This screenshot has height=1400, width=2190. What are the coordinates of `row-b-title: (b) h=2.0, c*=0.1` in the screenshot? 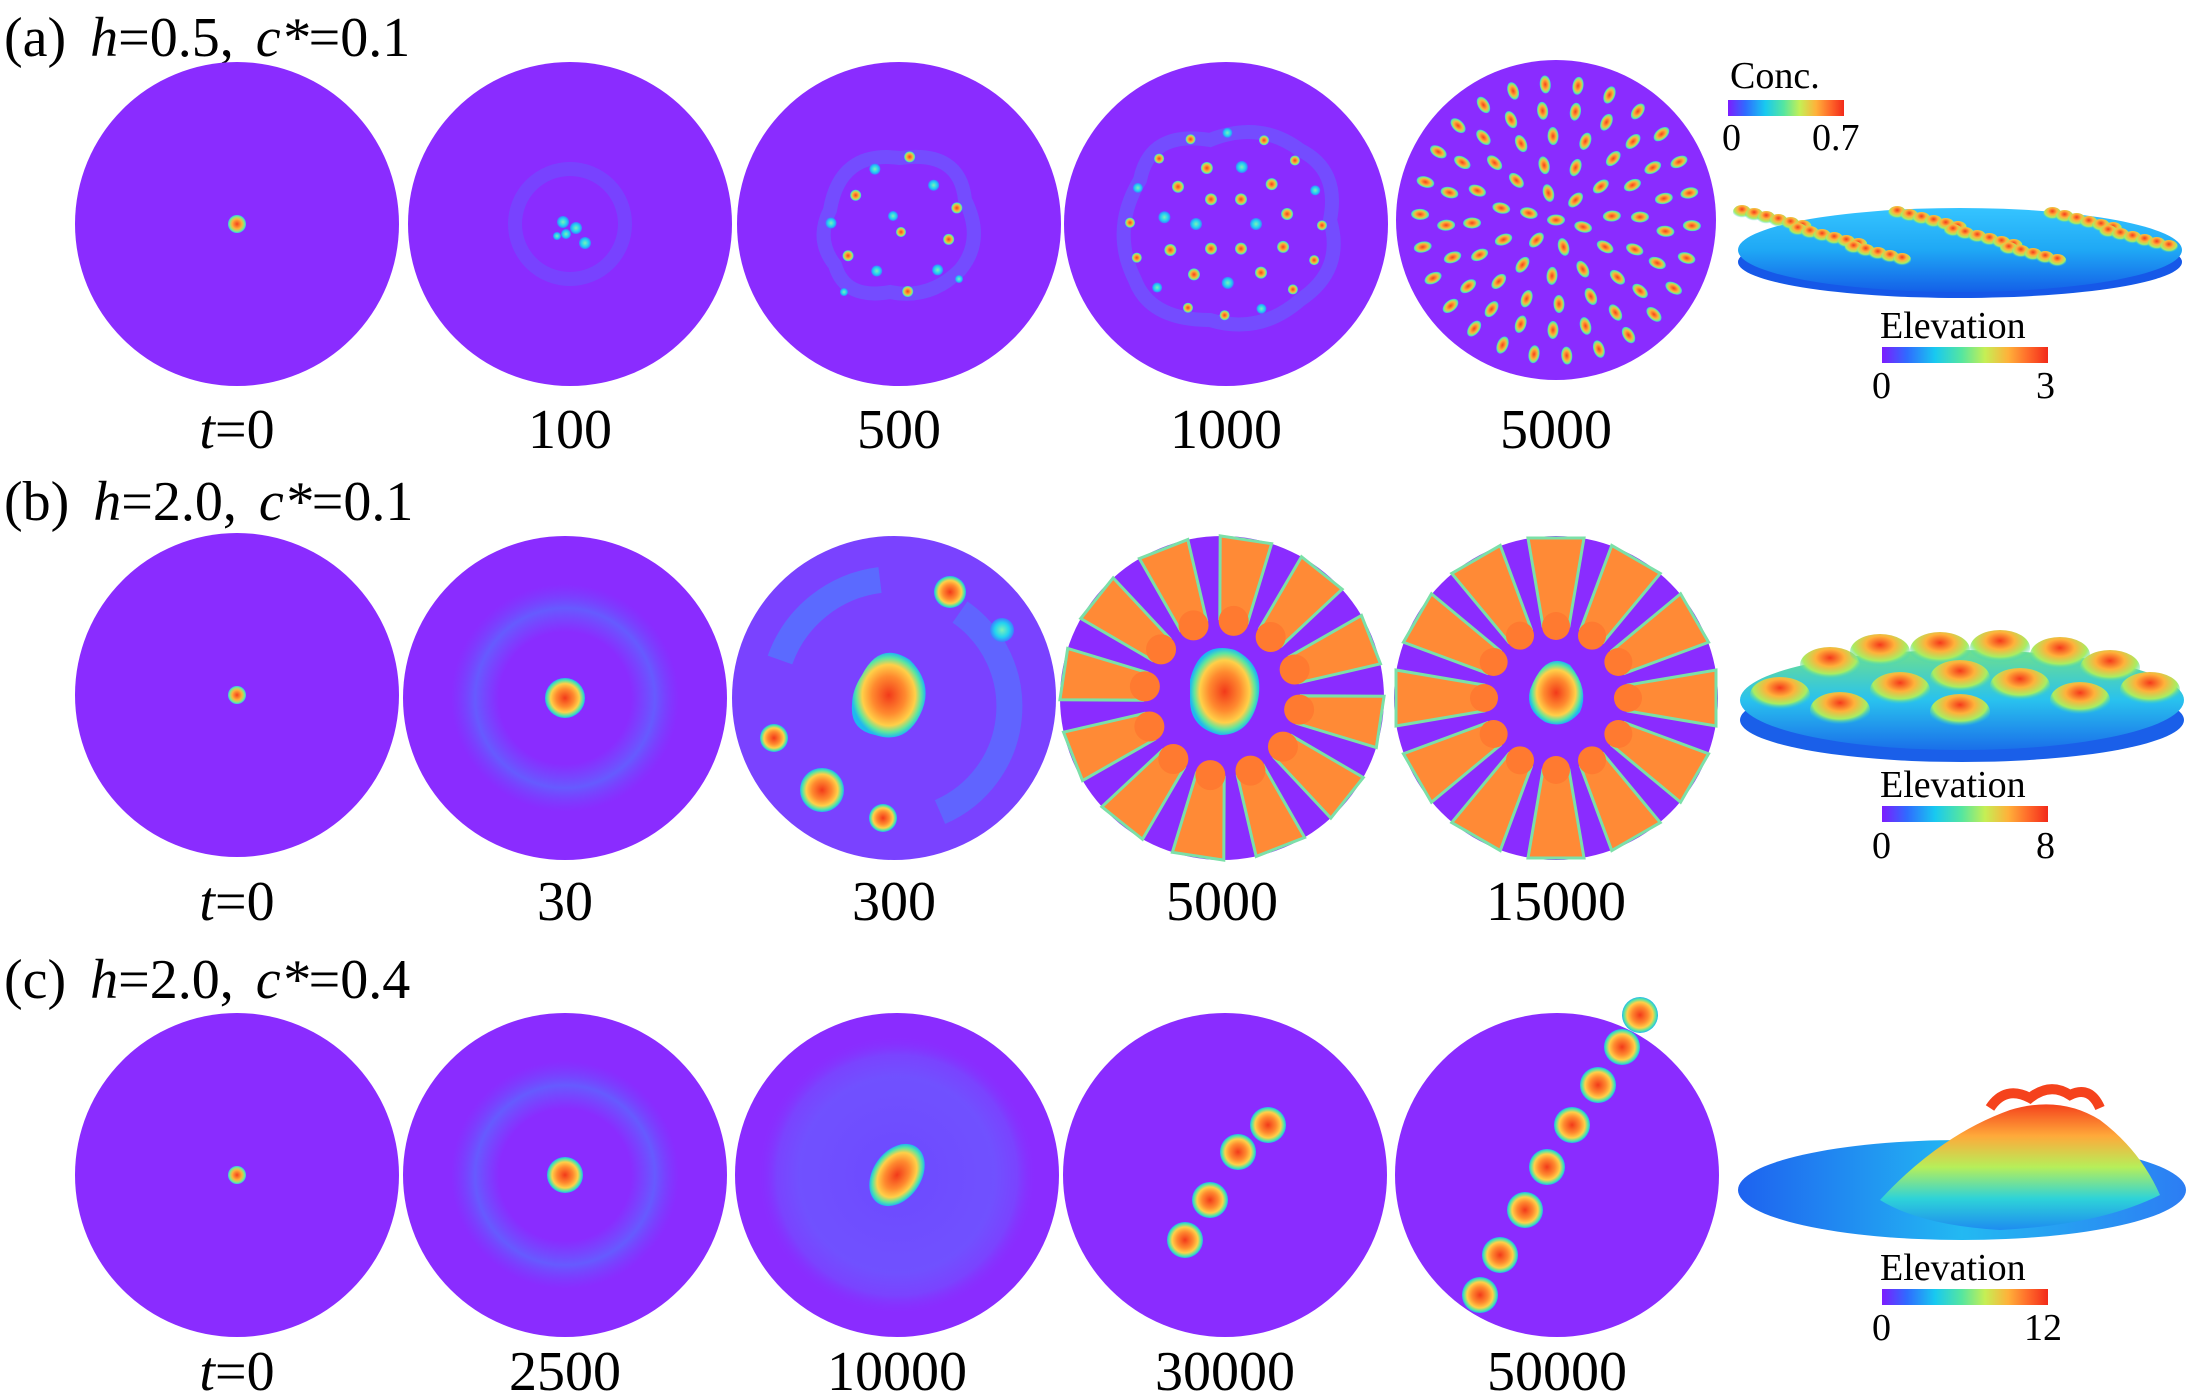 It's located at (208, 502).